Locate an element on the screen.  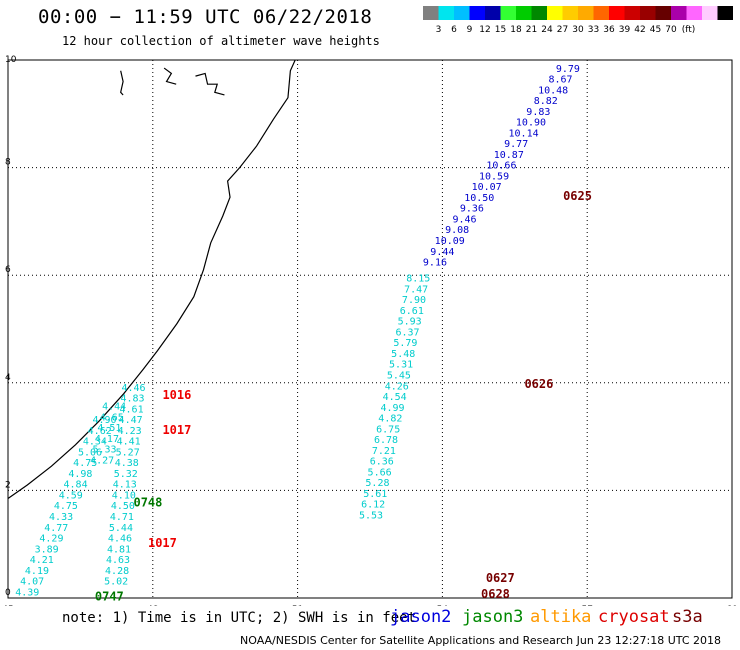
swh-value: 10.50 is located at coordinates (479, 198).